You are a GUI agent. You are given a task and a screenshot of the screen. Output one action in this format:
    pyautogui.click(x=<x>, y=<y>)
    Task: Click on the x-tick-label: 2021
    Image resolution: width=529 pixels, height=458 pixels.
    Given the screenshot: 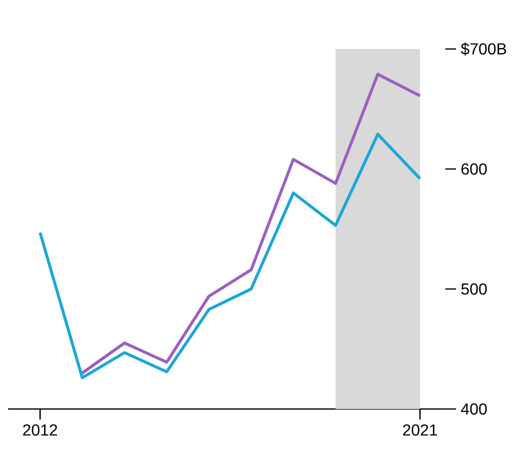 What is the action you would take?
    pyautogui.click(x=420, y=430)
    